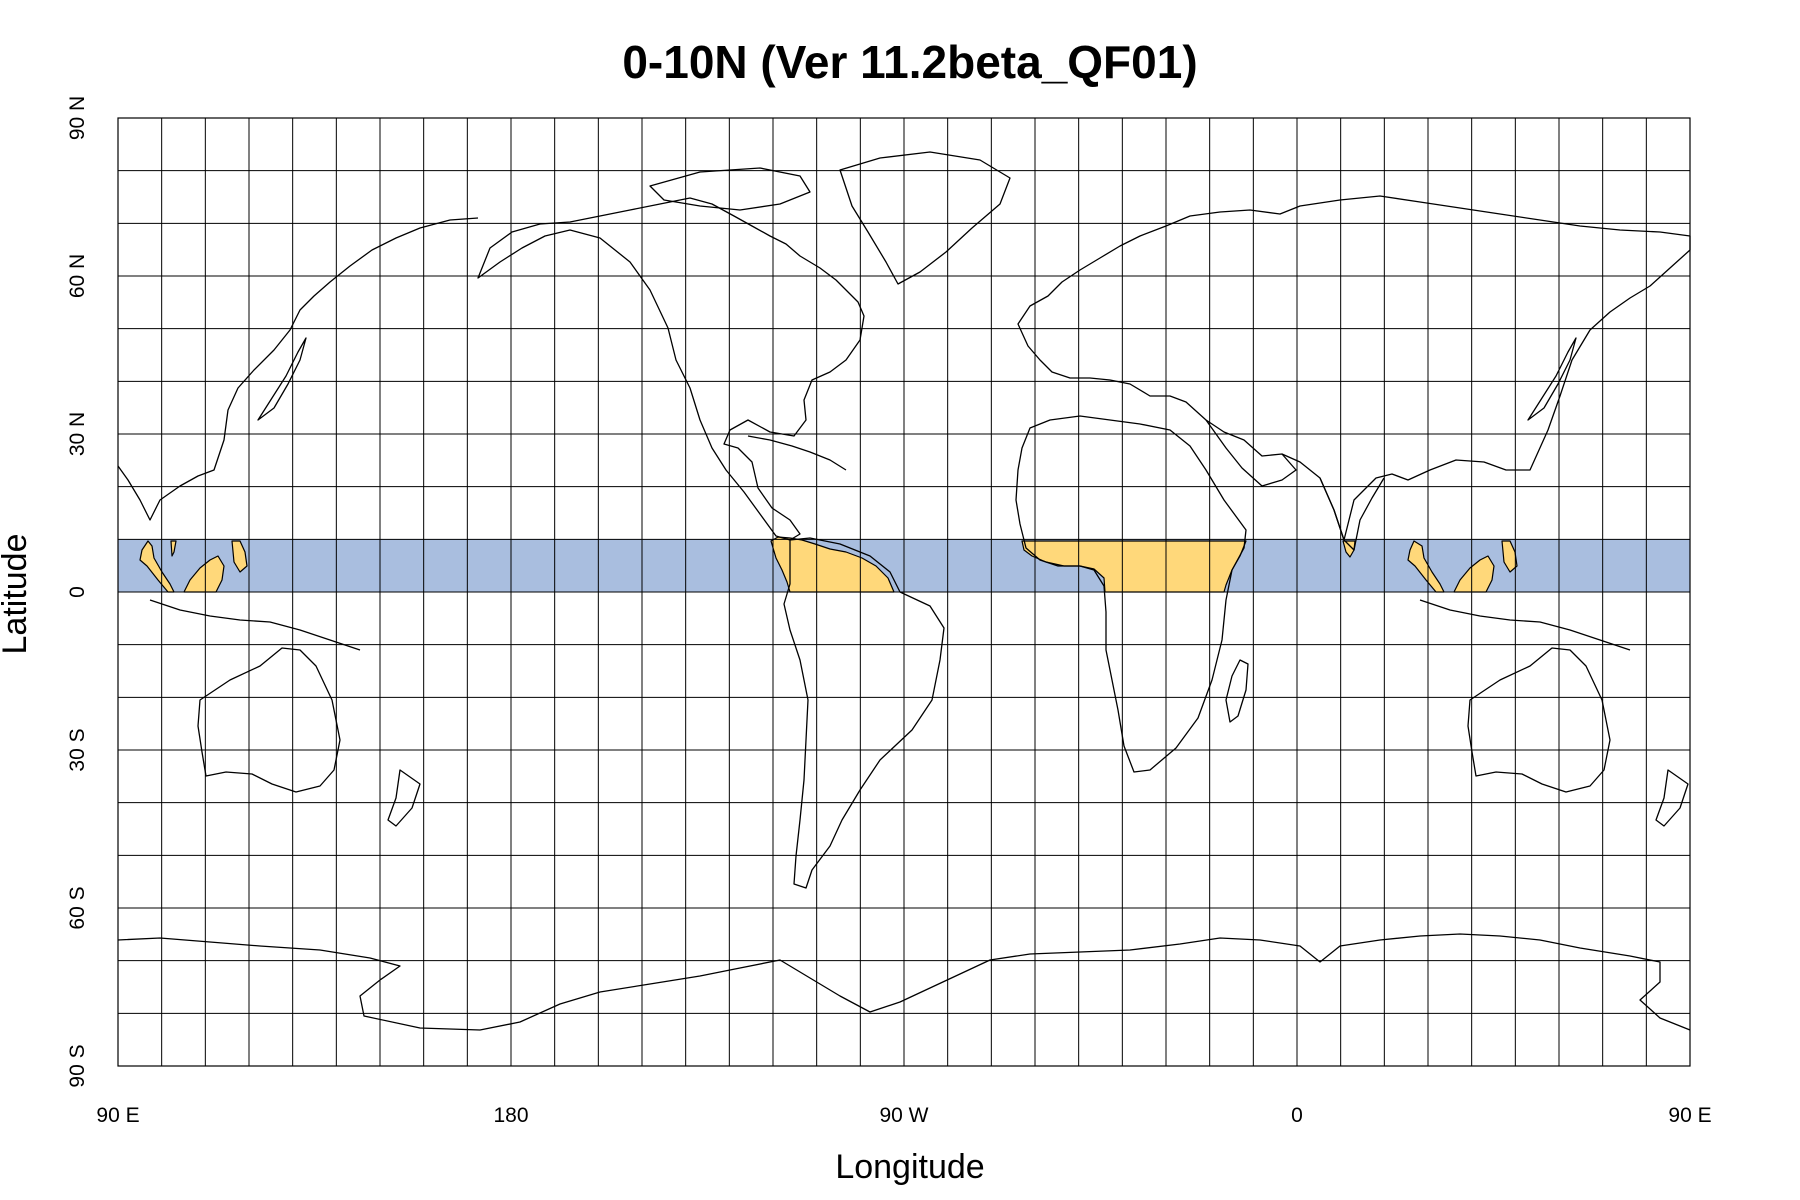  I want to click on y-tick-label: 0, so click(77, 592).